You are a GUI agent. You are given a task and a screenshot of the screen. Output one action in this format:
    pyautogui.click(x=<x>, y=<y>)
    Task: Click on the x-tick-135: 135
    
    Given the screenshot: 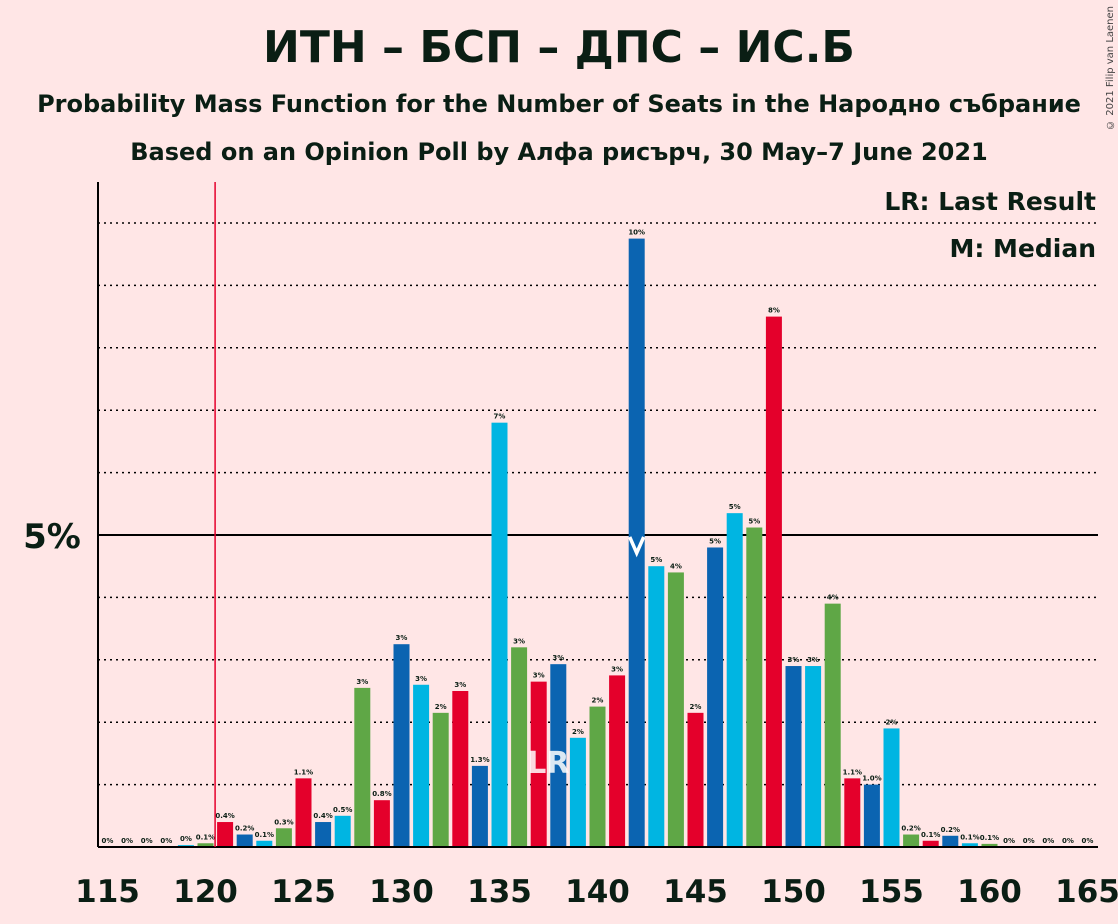 What is the action you would take?
    pyautogui.click(x=499, y=892)
    